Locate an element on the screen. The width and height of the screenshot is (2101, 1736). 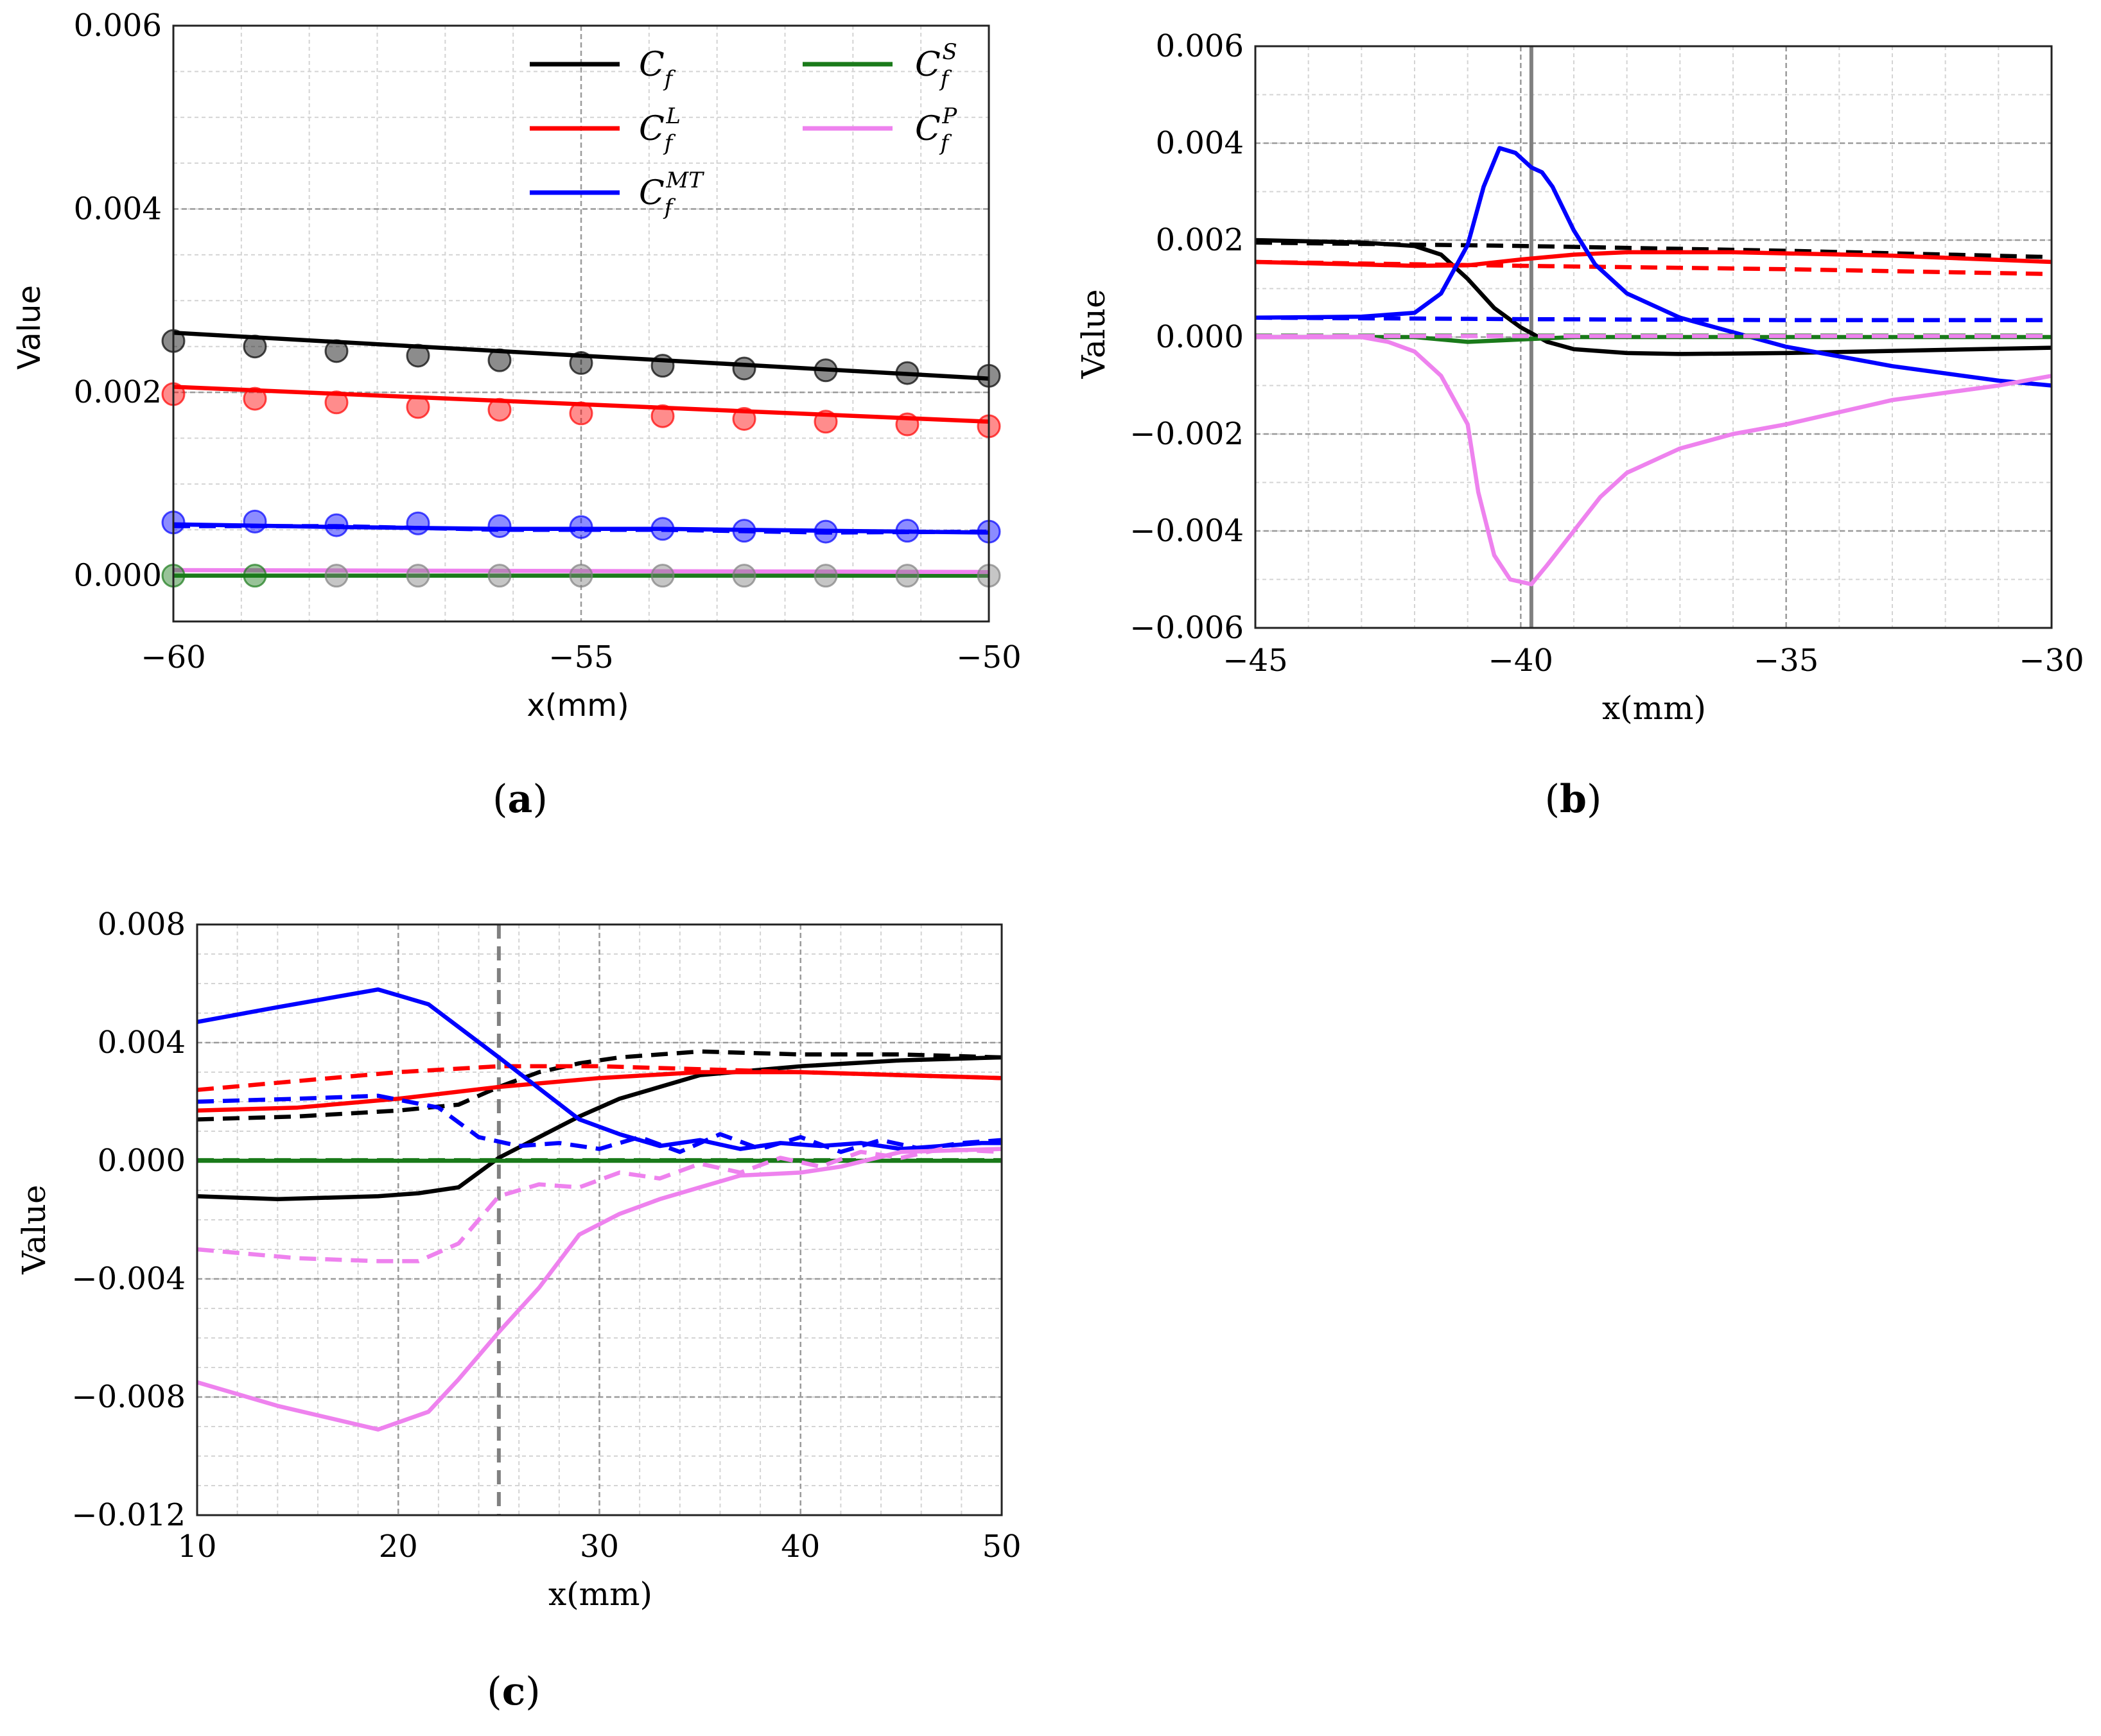
panel-c-xlabel: x(mm) is located at coordinates (600, 1594).